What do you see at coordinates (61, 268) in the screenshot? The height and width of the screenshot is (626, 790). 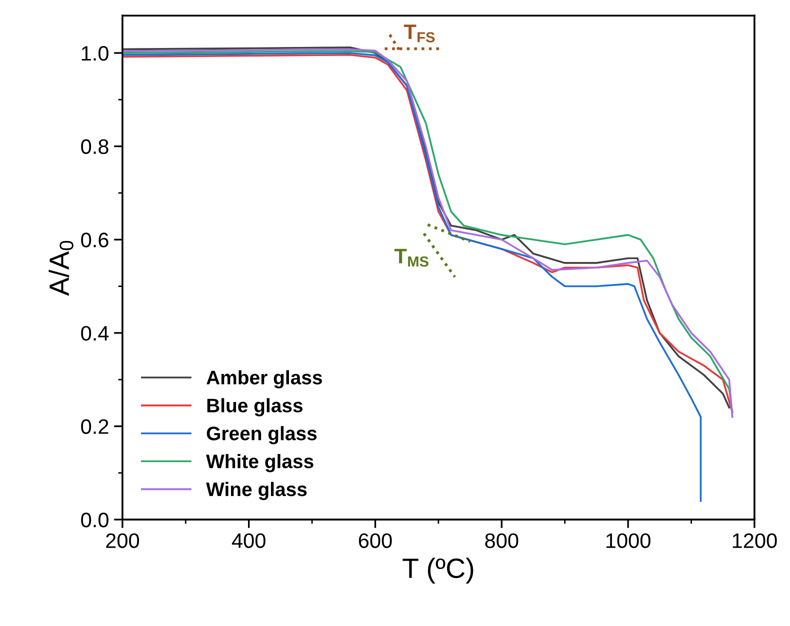 I see `y-axis-title: A/A$_{0}$` at bounding box center [61, 268].